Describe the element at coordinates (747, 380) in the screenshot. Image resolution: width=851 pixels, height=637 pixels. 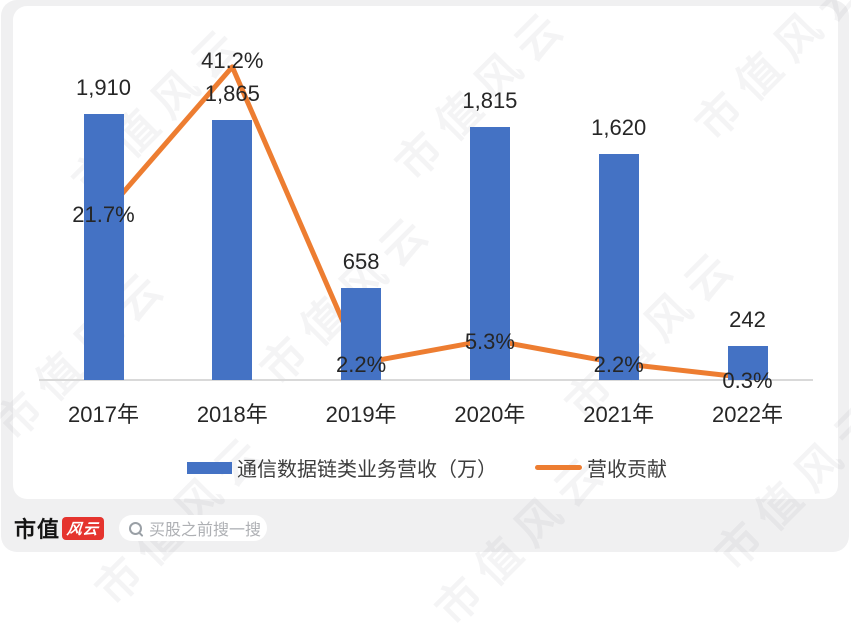
I see `line-percent-label: 0.3%` at that location.